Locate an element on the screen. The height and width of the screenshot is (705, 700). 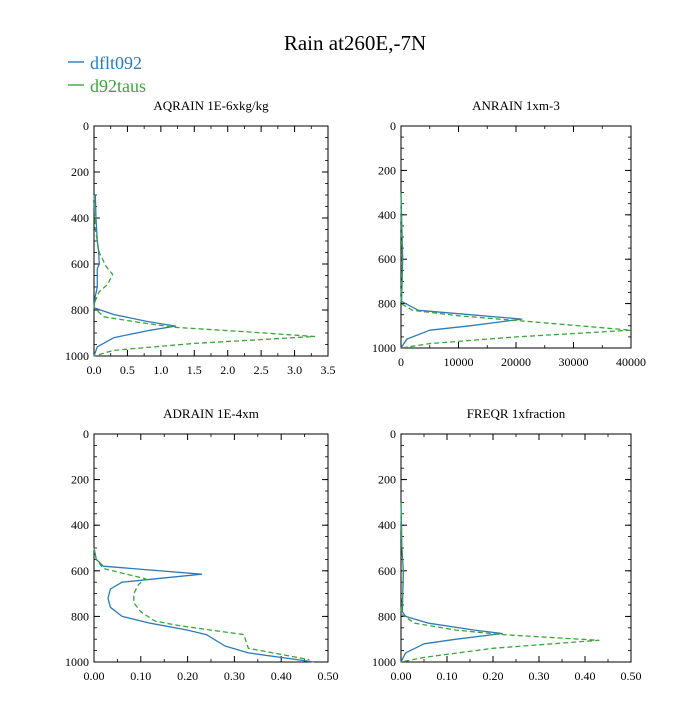
x-tick-label: 2.5 is located at coordinates (261, 370).